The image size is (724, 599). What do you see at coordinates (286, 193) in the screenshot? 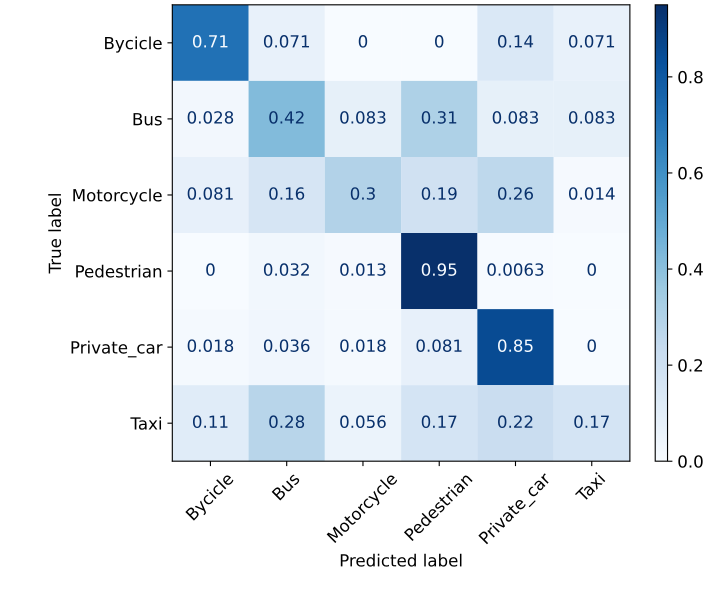
I see `data-label: 0.16` at bounding box center [286, 193].